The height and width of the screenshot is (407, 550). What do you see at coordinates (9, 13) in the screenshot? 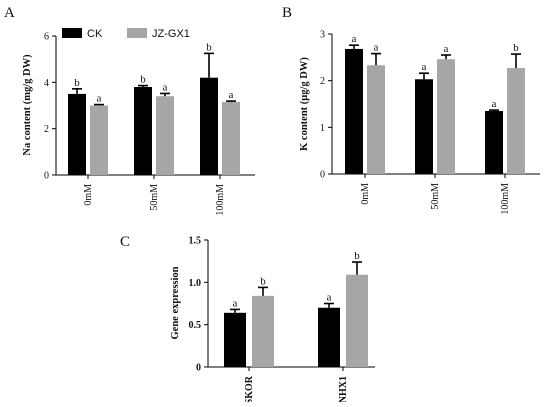
I see `panel-letter-a: A` at bounding box center [9, 13].